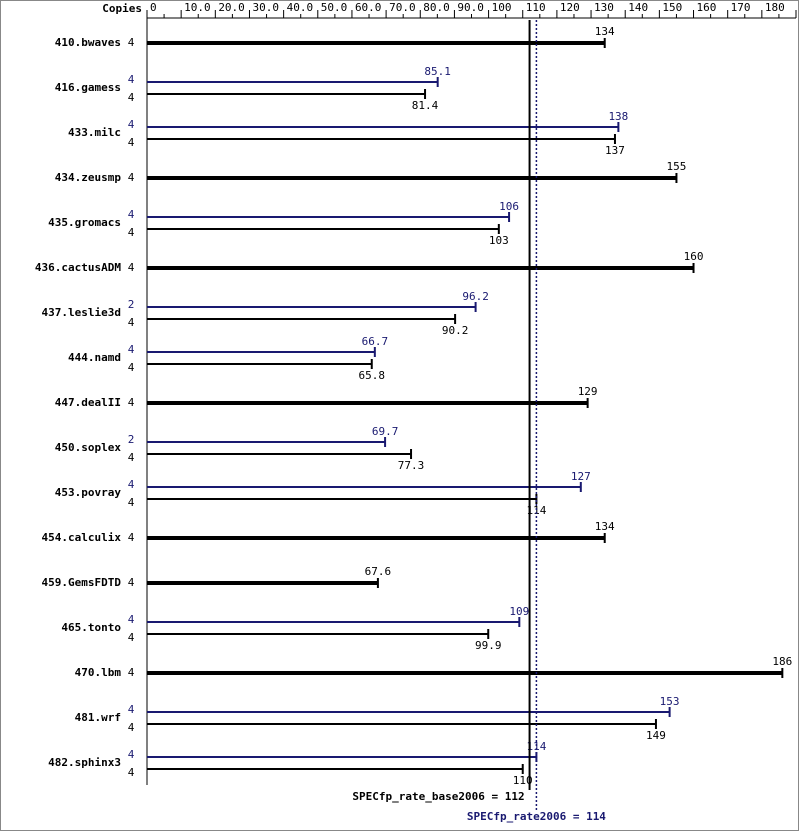  What do you see at coordinates (88, 402) in the screenshot?
I see `benchmark-label: 447.dealII` at bounding box center [88, 402].